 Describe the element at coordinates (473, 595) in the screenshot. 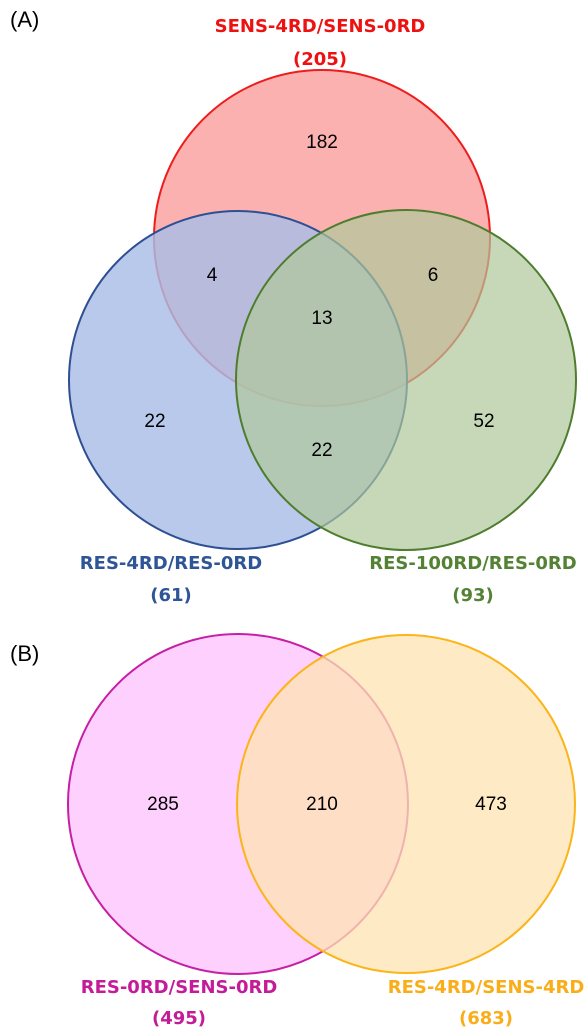

I see `set-total-res100: (93)` at that location.